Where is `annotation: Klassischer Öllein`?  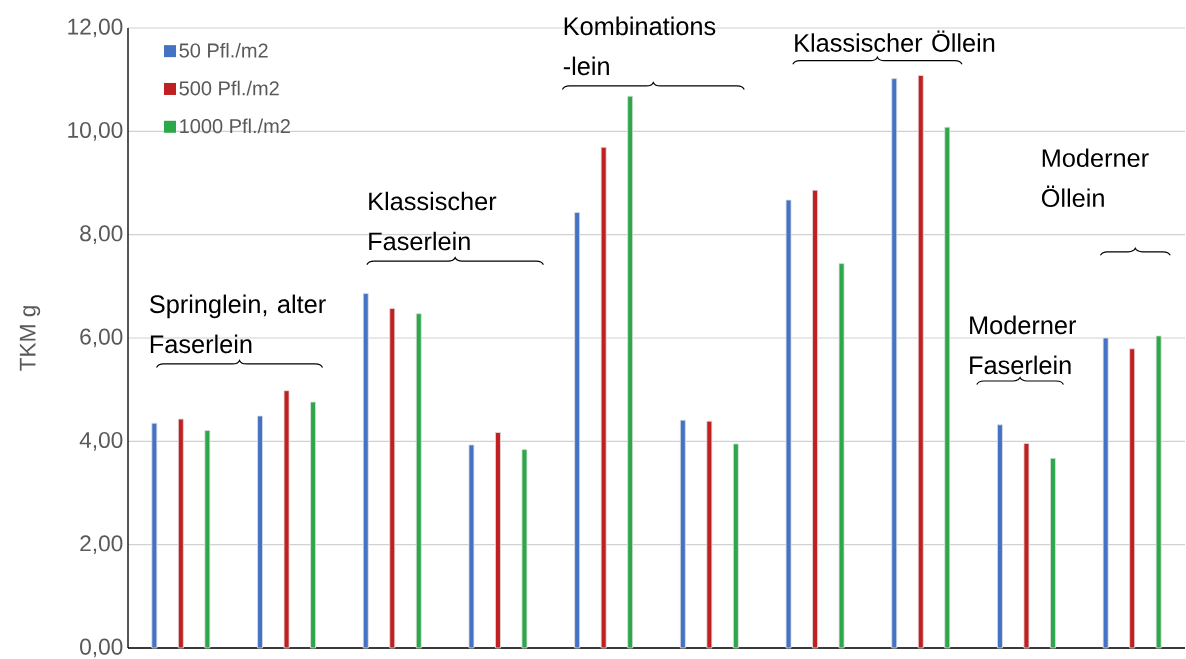
annotation: Klassischer Öllein is located at coordinates (895, 41).